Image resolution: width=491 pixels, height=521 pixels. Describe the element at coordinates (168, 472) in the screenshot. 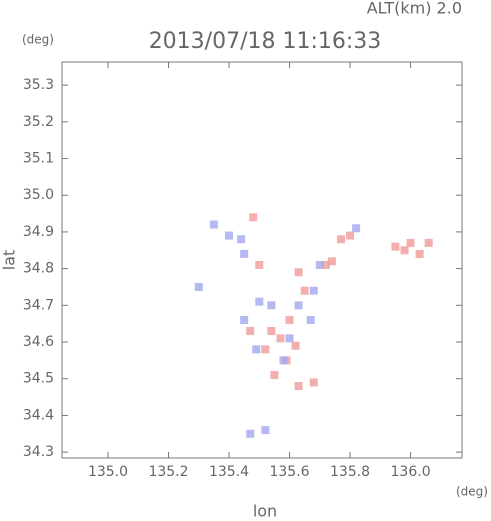

I see `x-tick-label: 135.2` at that location.